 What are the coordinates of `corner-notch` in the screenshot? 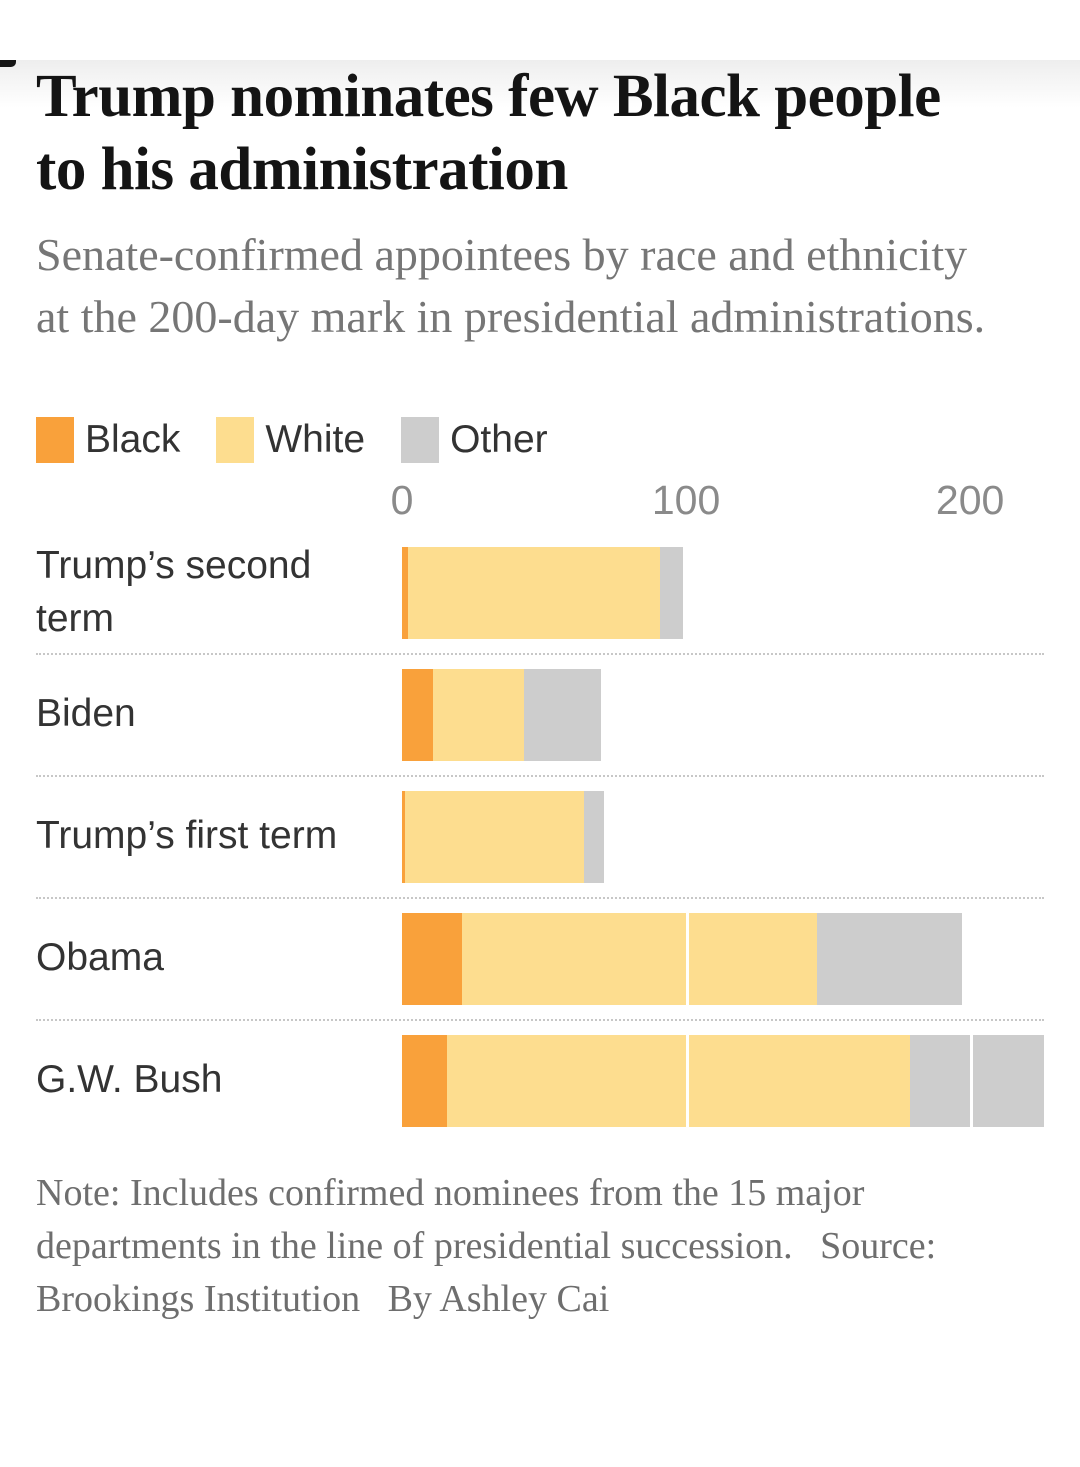 It's located at (8, 63).